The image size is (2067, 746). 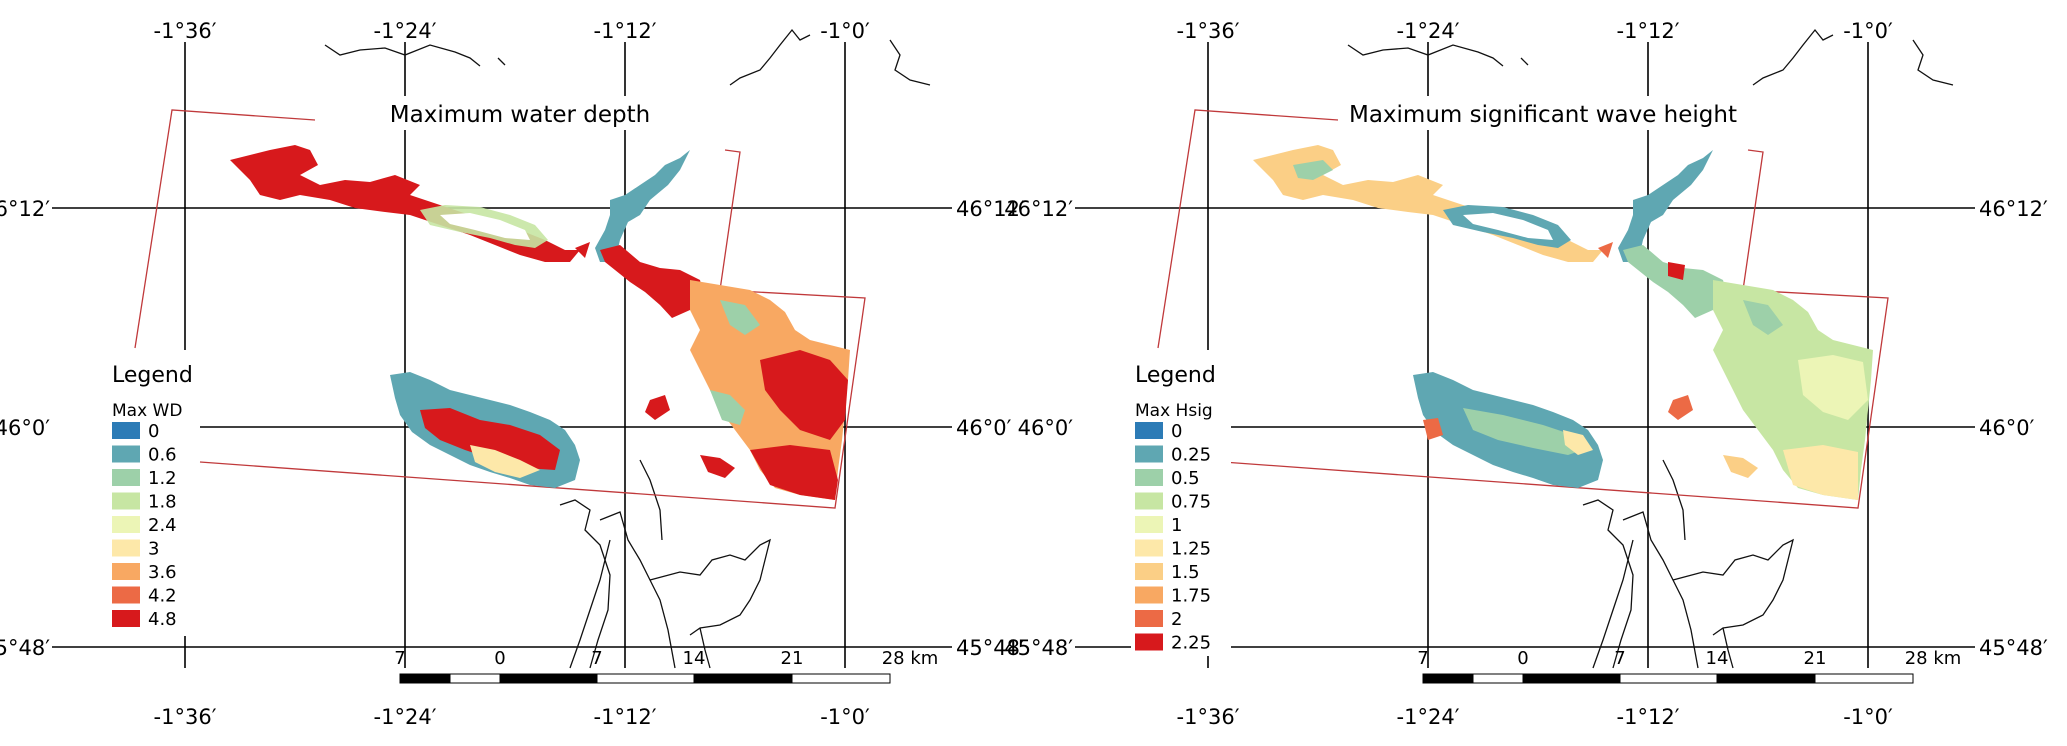 What do you see at coordinates (1174, 411) in the screenshot?
I see `legend-subtitle: Max Hsig` at bounding box center [1174, 411].